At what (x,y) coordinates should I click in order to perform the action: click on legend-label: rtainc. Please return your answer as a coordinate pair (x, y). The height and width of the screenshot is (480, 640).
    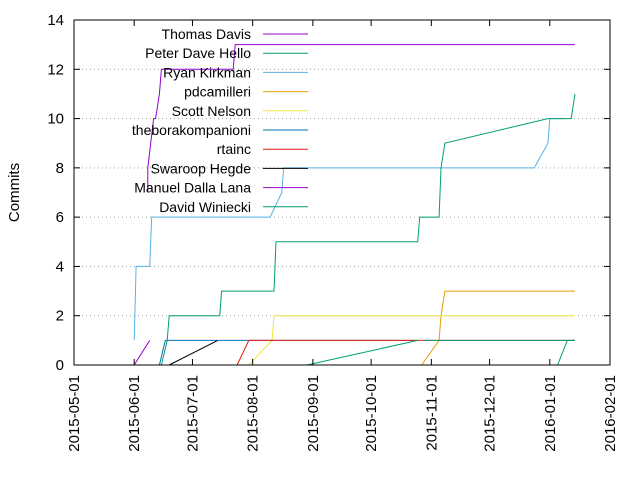
    Looking at the image, I should click on (234, 149).